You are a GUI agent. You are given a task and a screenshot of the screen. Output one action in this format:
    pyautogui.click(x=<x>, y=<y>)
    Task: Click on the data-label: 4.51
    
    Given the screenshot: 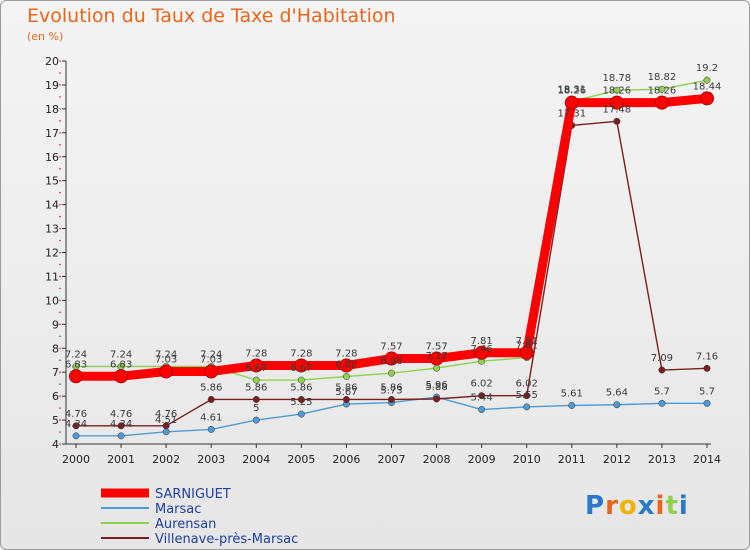 What is the action you would take?
    pyautogui.click(x=166, y=420)
    